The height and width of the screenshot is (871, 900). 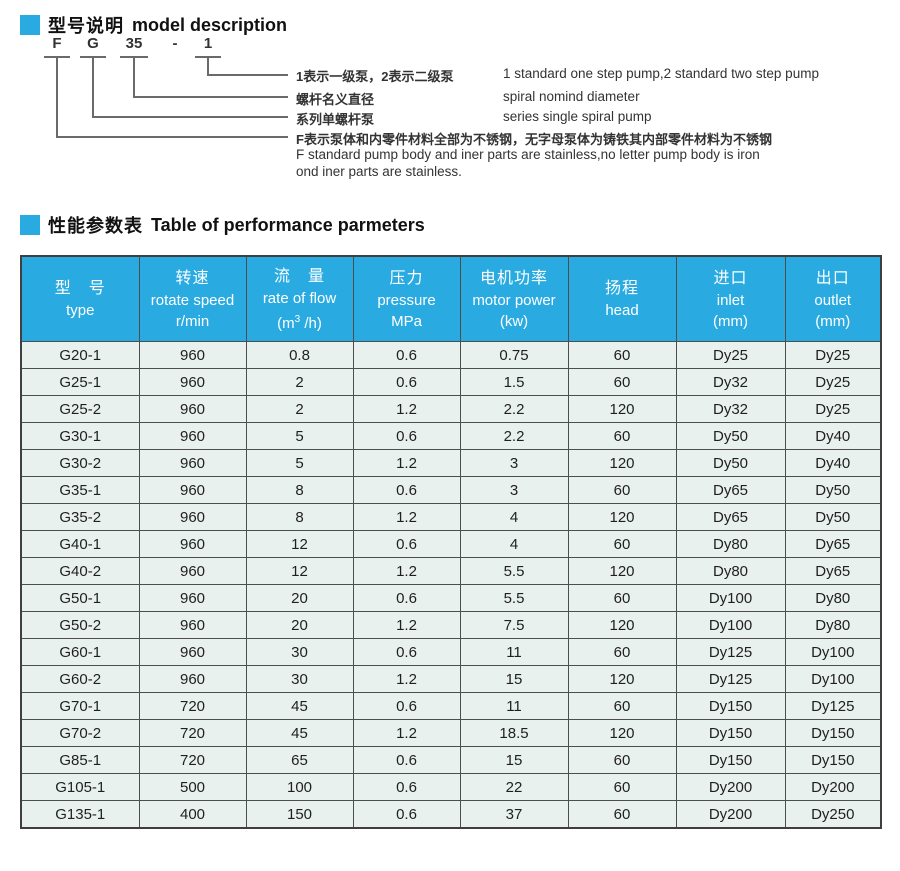 I want to click on cell: G40-1, so click(x=80, y=544).